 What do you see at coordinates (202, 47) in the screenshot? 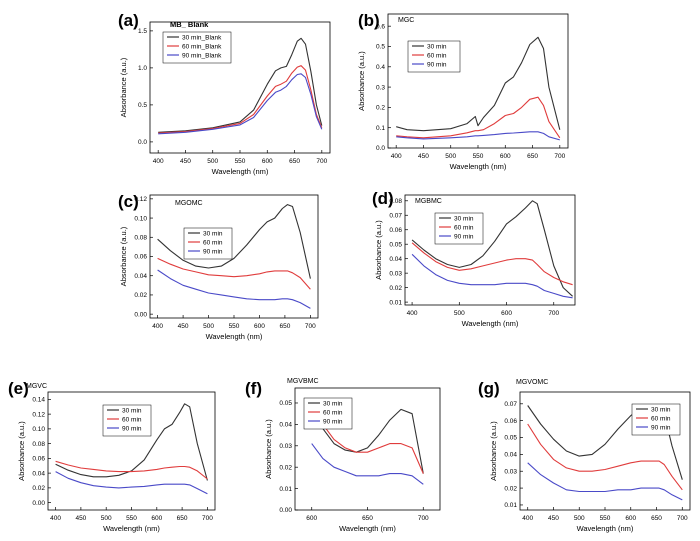
I see `legend-label: 60 min_Blank` at bounding box center [202, 47].